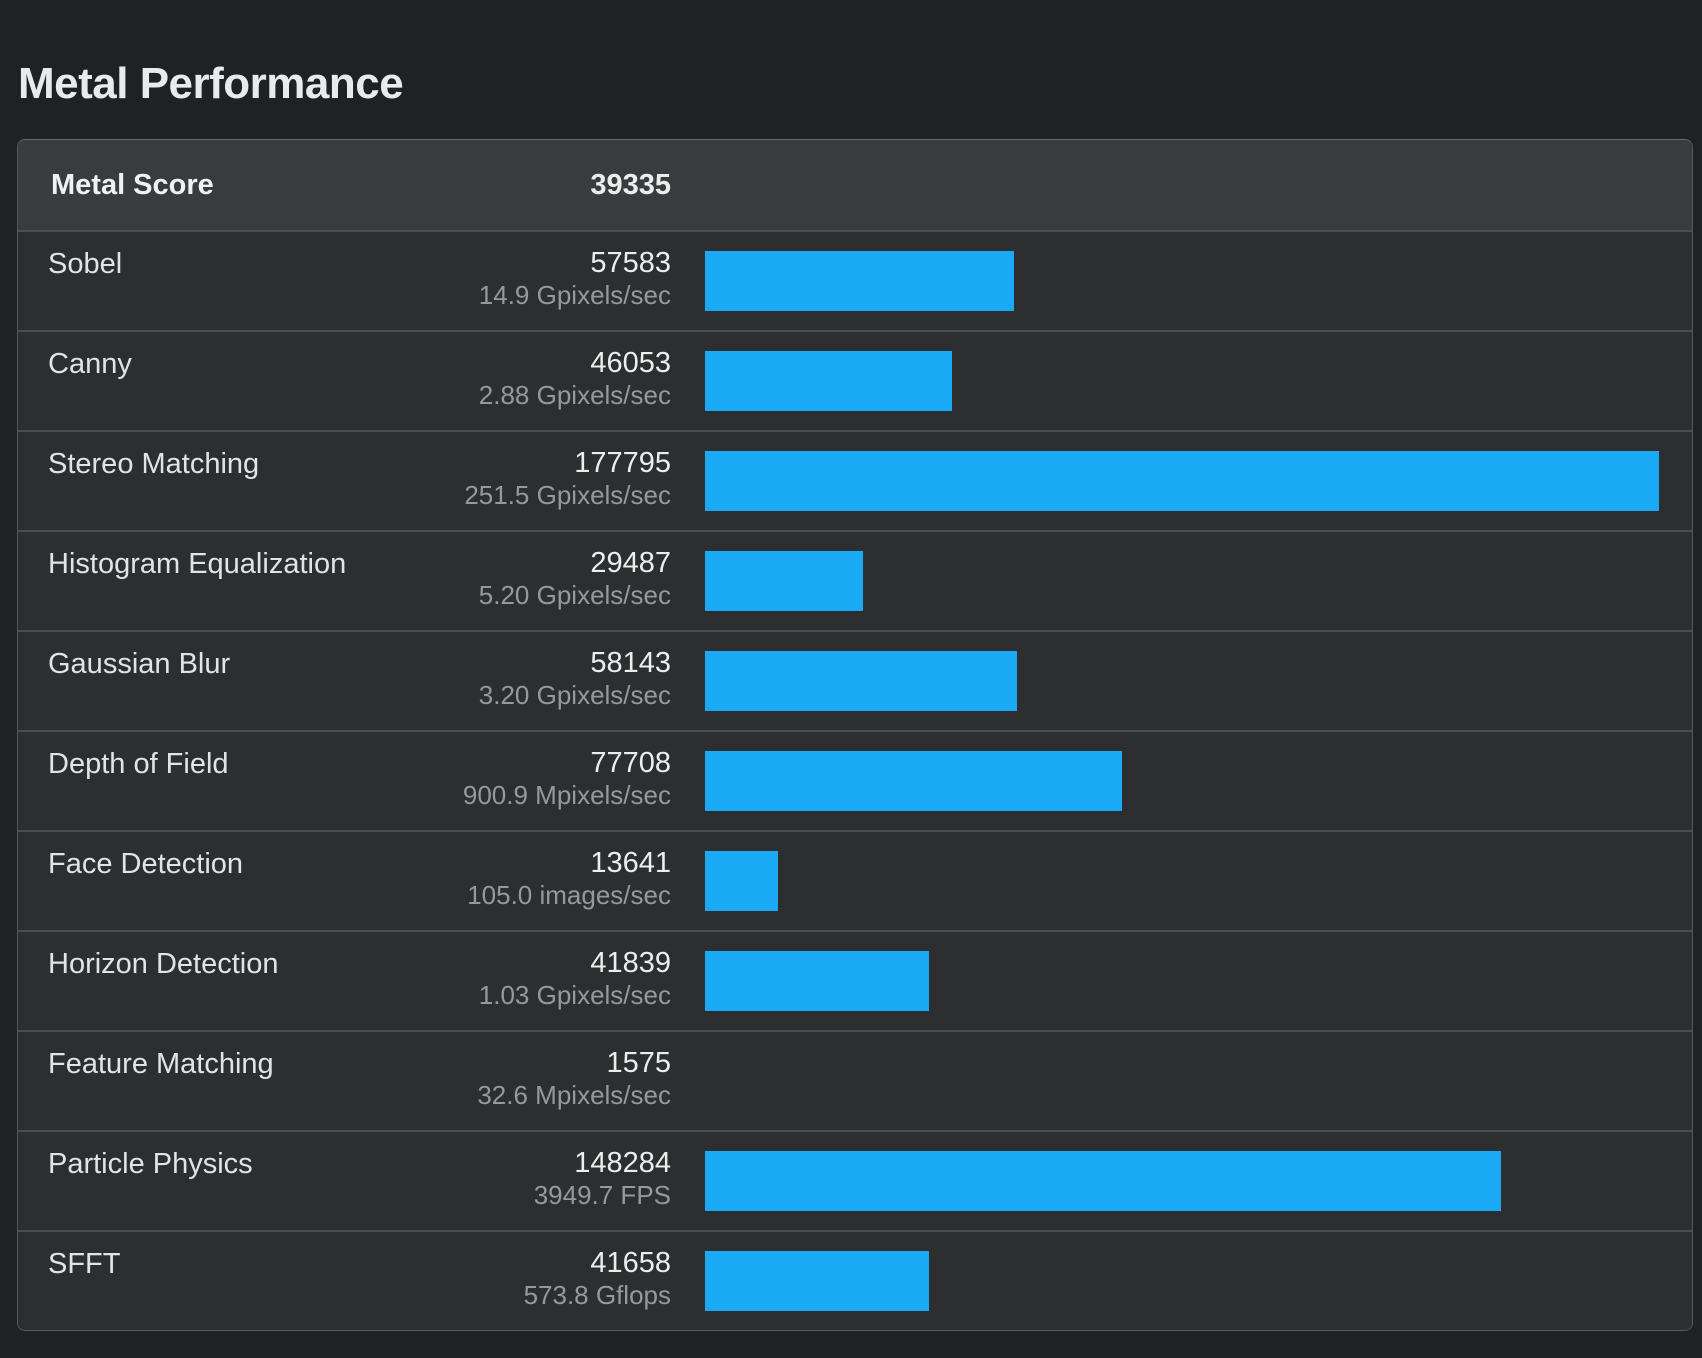 The image size is (1702, 1358). What do you see at coordinates (574, 295) in the screenshot?
I see `benchmark-rate-value: 14.9 Gpixels/sec` at bounding box center [574, 295].